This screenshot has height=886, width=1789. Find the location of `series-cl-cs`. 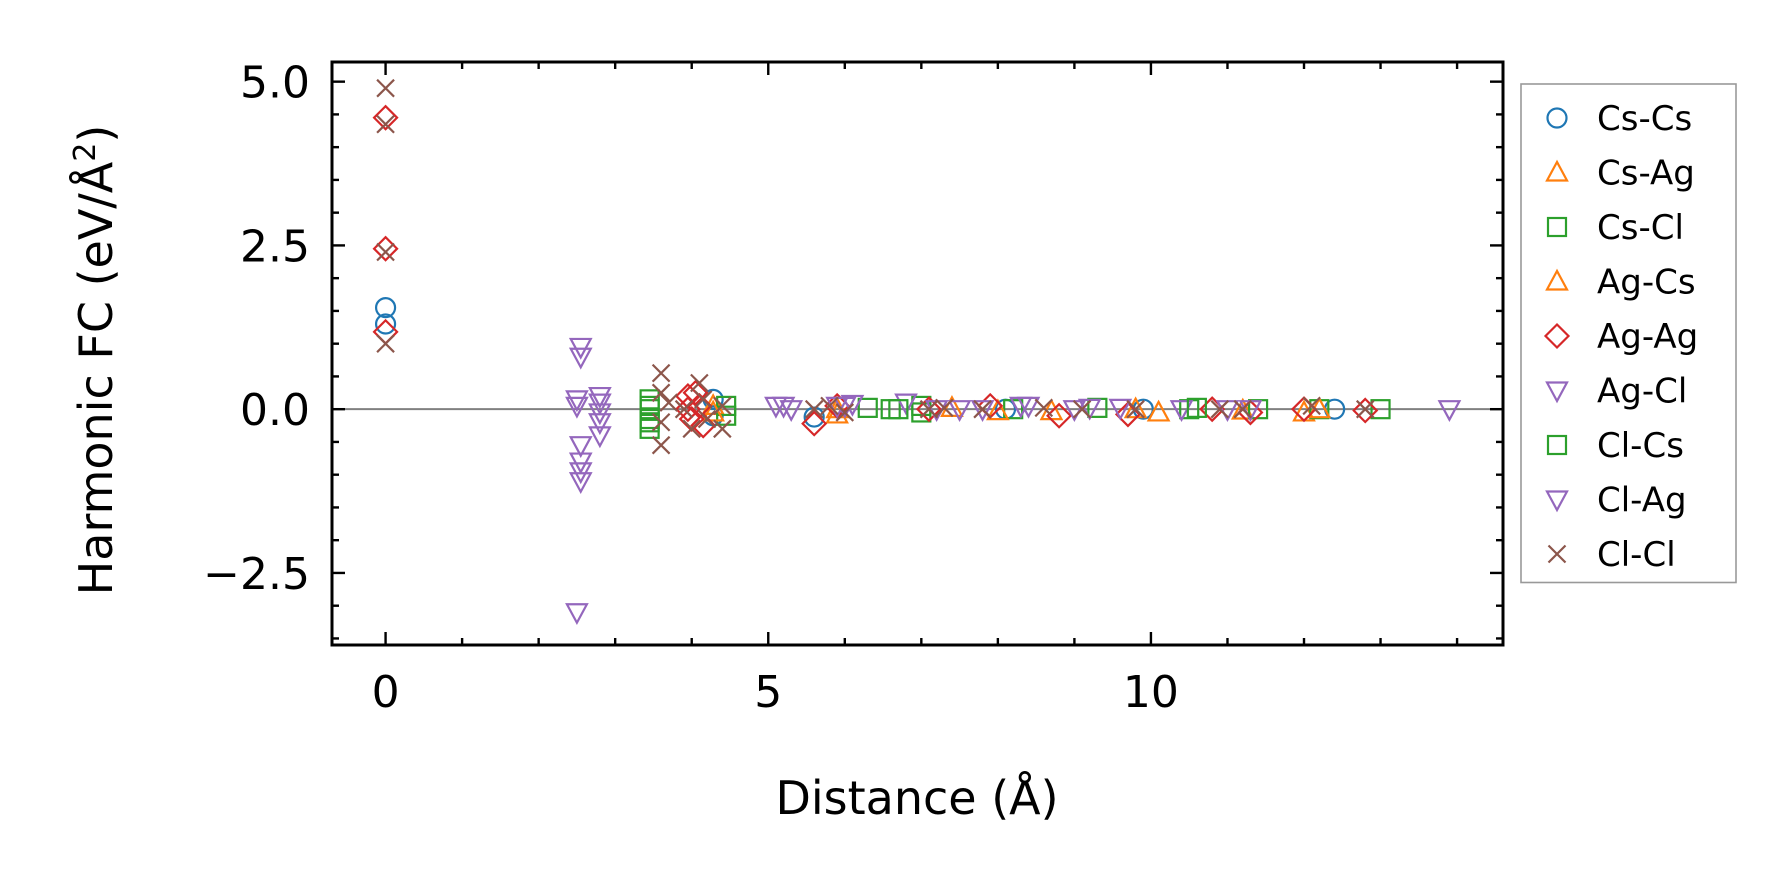

series-cl-cs is located at coordinates (923, 414).